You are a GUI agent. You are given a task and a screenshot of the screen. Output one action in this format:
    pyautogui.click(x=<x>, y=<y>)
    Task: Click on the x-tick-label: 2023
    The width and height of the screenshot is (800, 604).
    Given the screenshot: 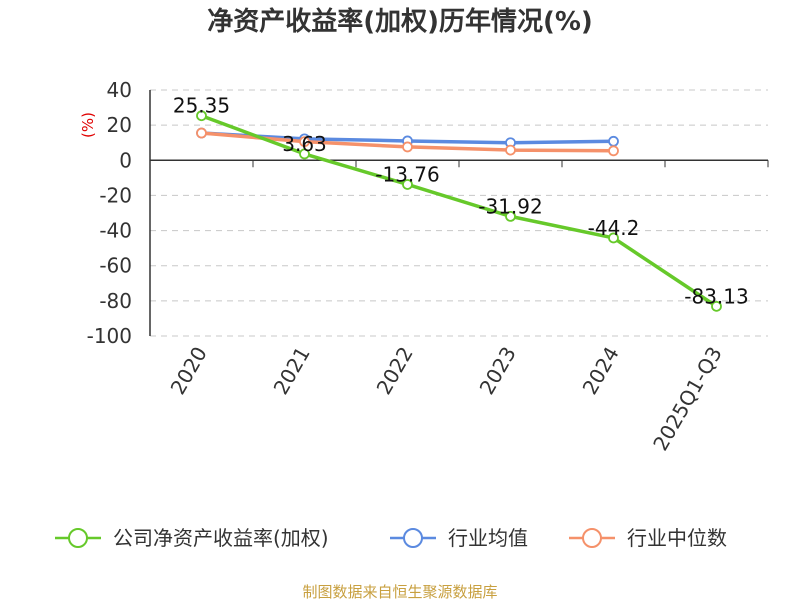 What is the action you would take?
    pyautogui.click(x=498, y=371)
    